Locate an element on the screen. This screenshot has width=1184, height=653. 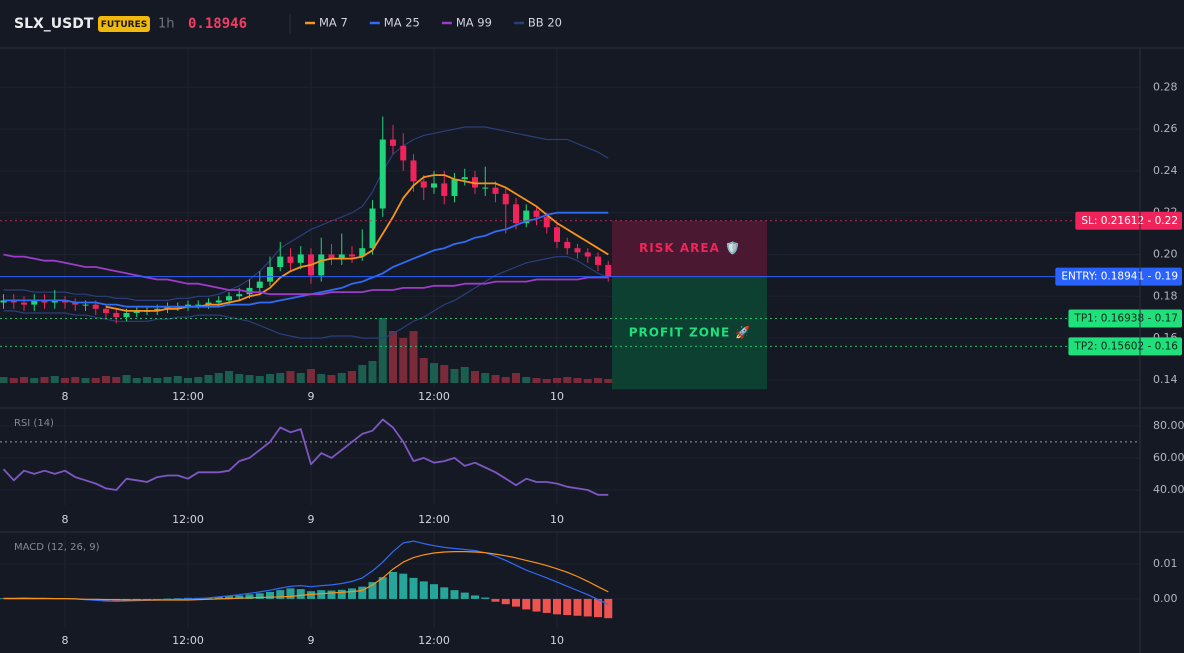
zone-label: RISK AREA 🛡️ is located at coordinates (690, 248).